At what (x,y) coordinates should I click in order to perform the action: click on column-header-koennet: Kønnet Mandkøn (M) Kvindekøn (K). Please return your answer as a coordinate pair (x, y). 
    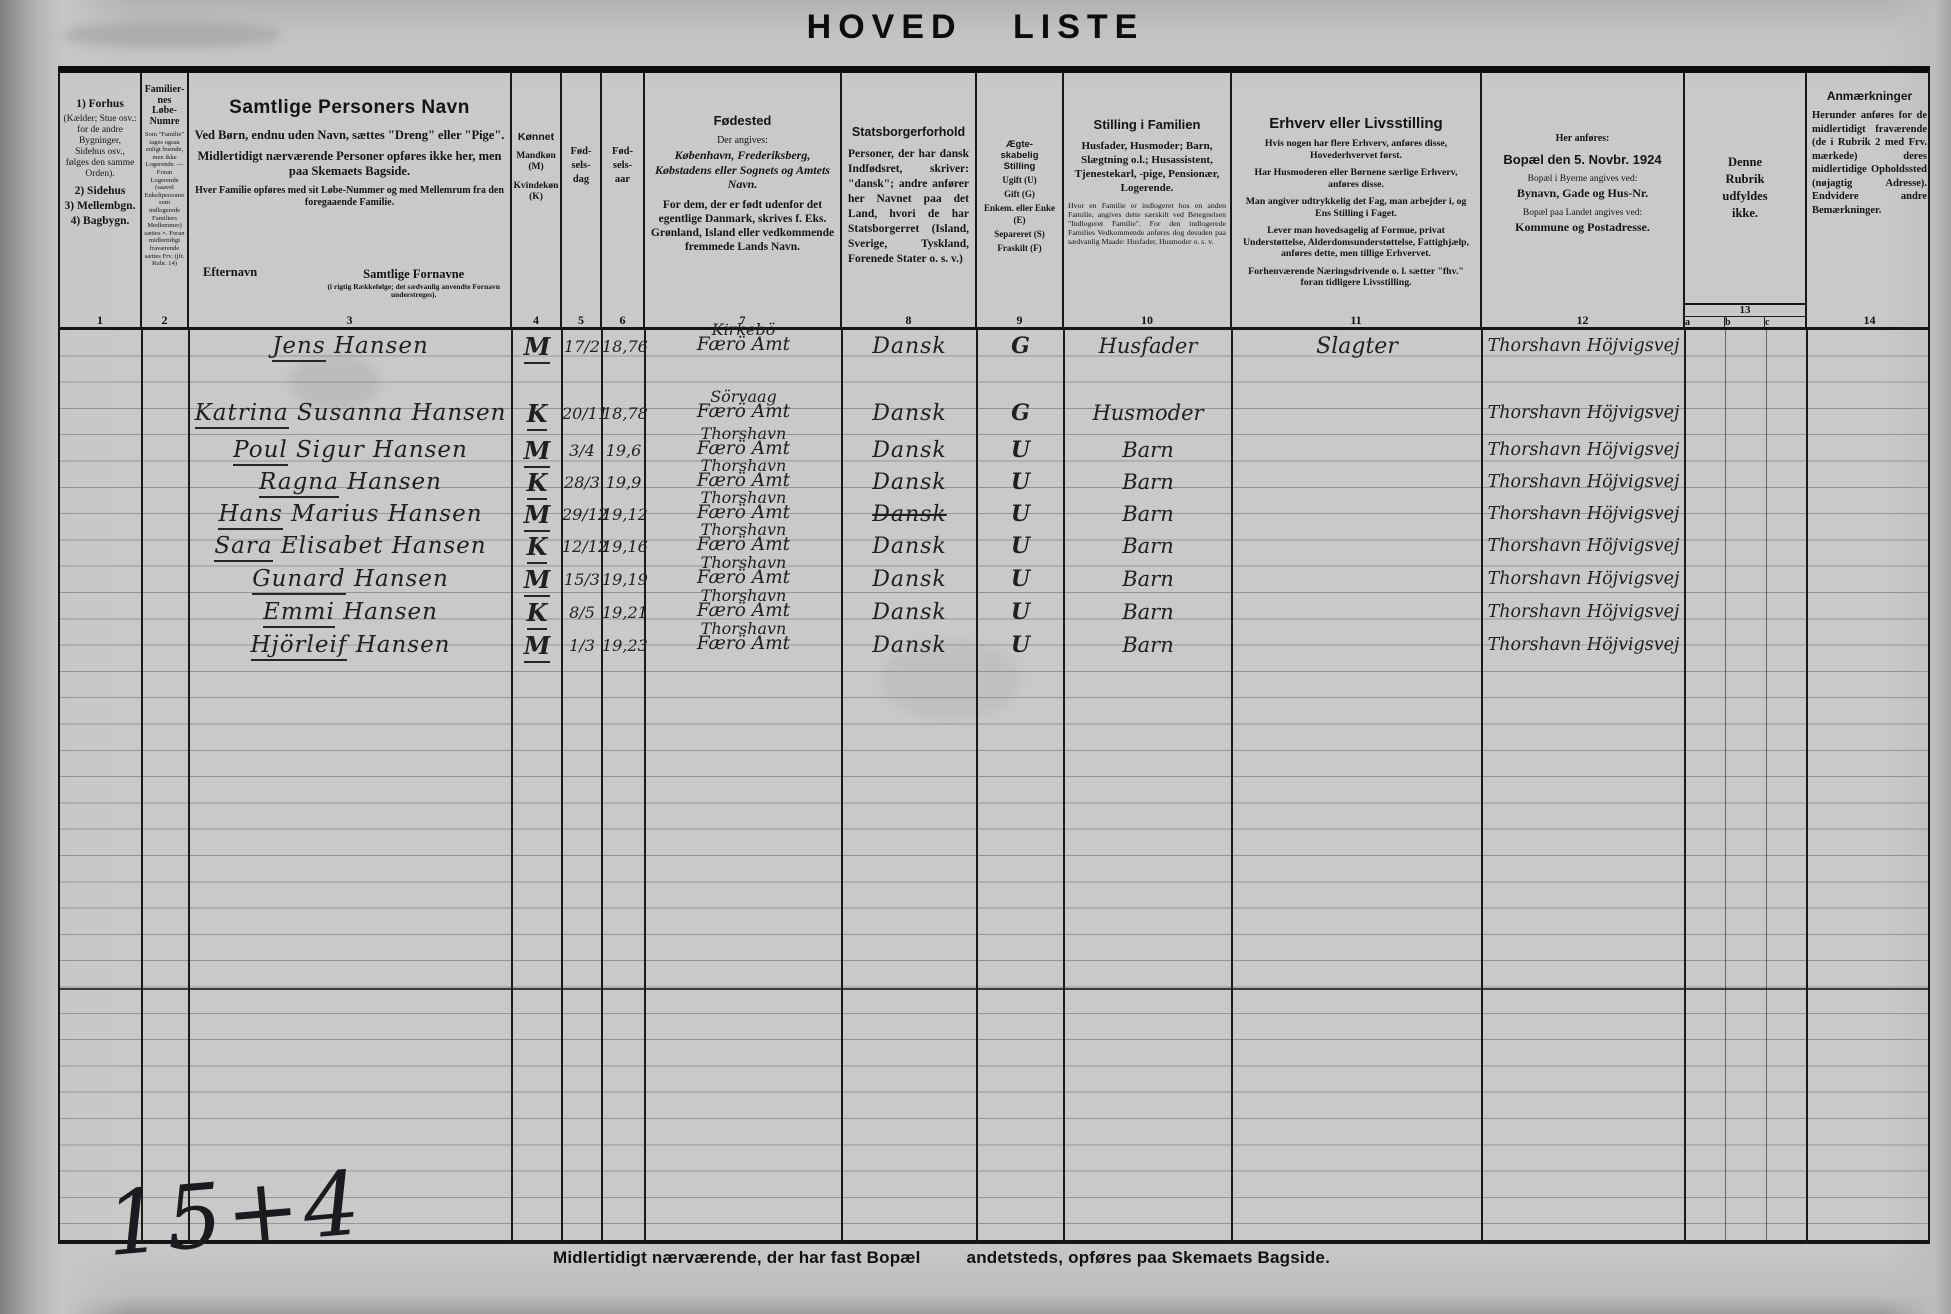
    Looking at the image, I should click on (537, 188).